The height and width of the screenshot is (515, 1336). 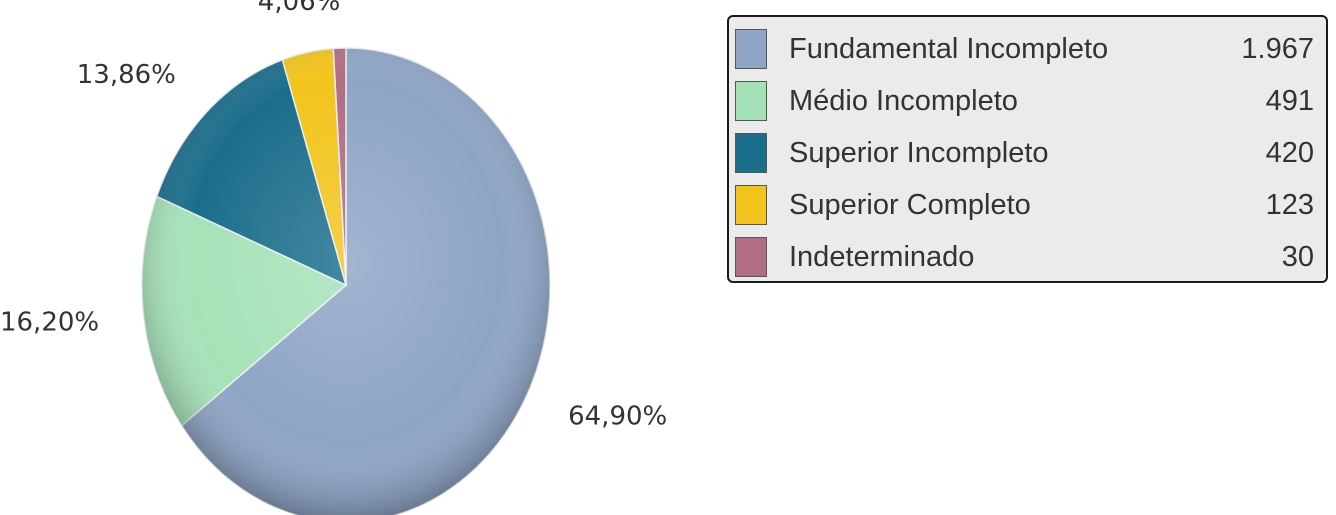 I want to click on legend-value: 1.967, so click(x=1277, y=48).